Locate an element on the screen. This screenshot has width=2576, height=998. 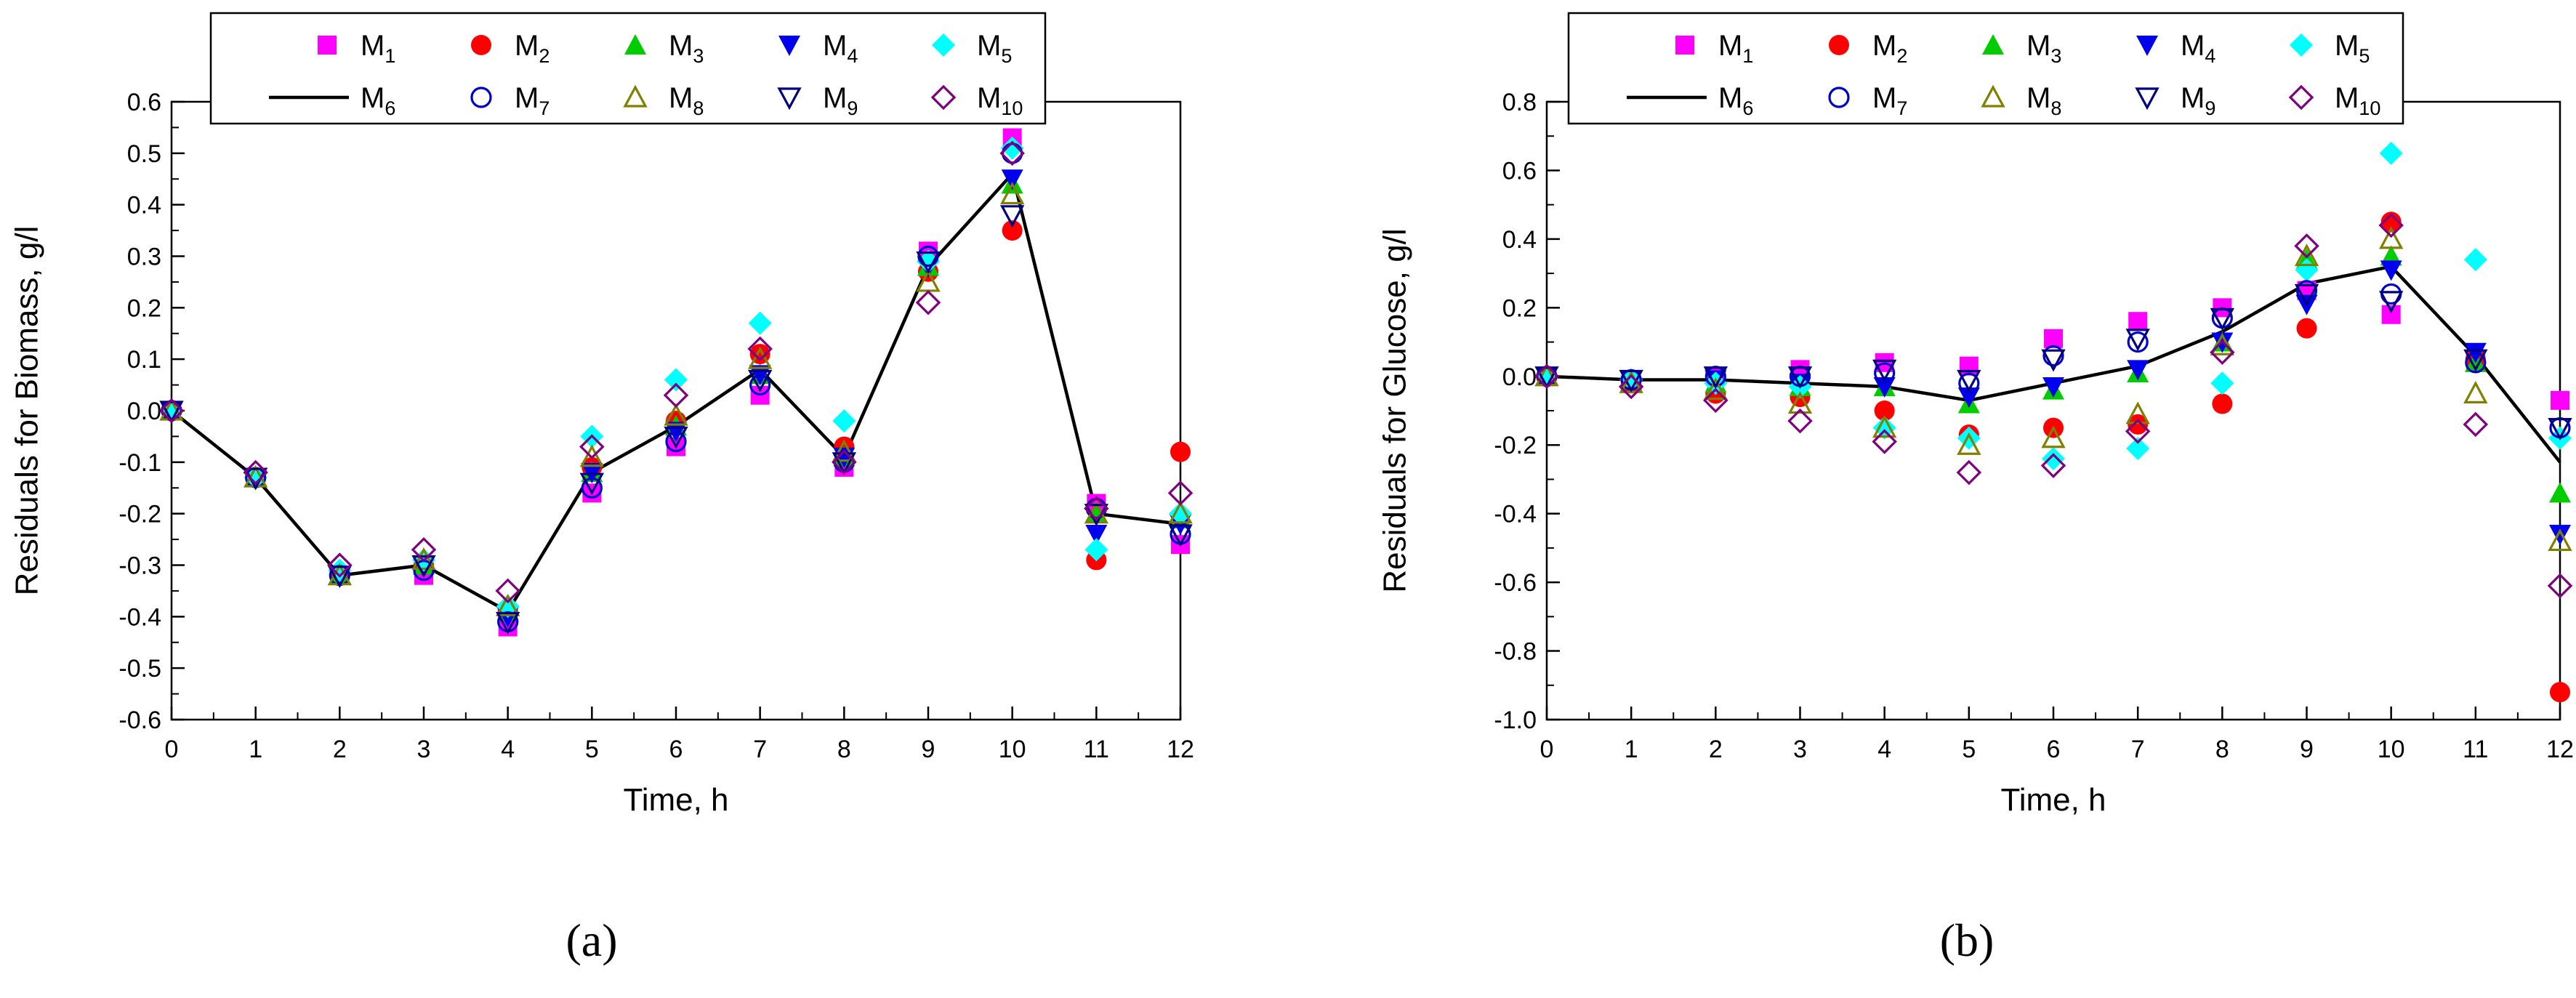
legend-label: M6 is located at coordinates (378, 100).